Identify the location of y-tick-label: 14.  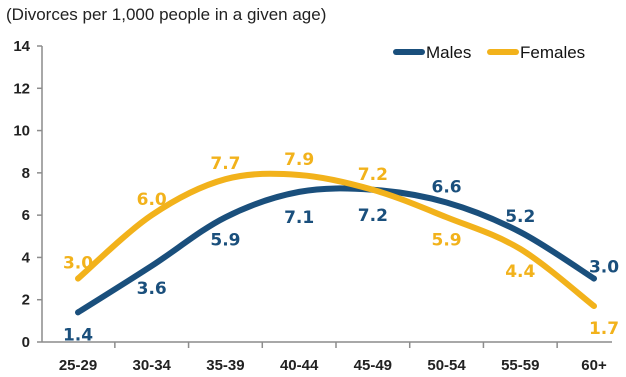
(21, 46).